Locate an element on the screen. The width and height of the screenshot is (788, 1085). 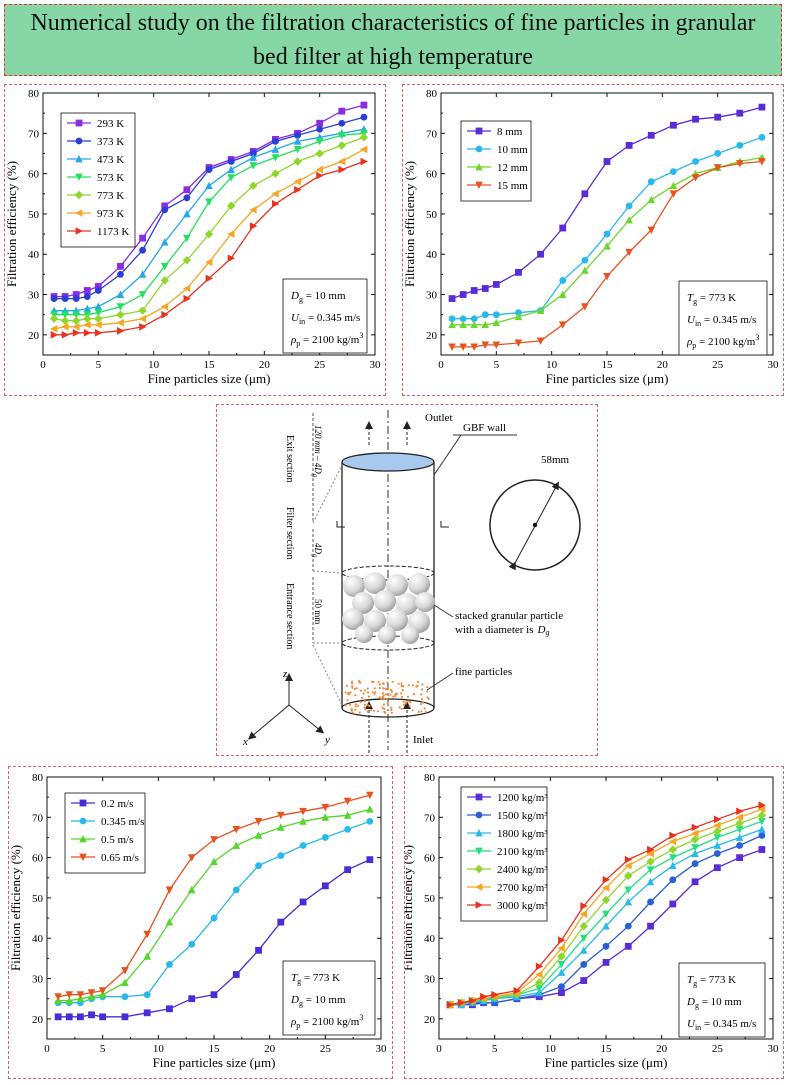
x-tick-label: 20 is located at coordinates (270, 1049).